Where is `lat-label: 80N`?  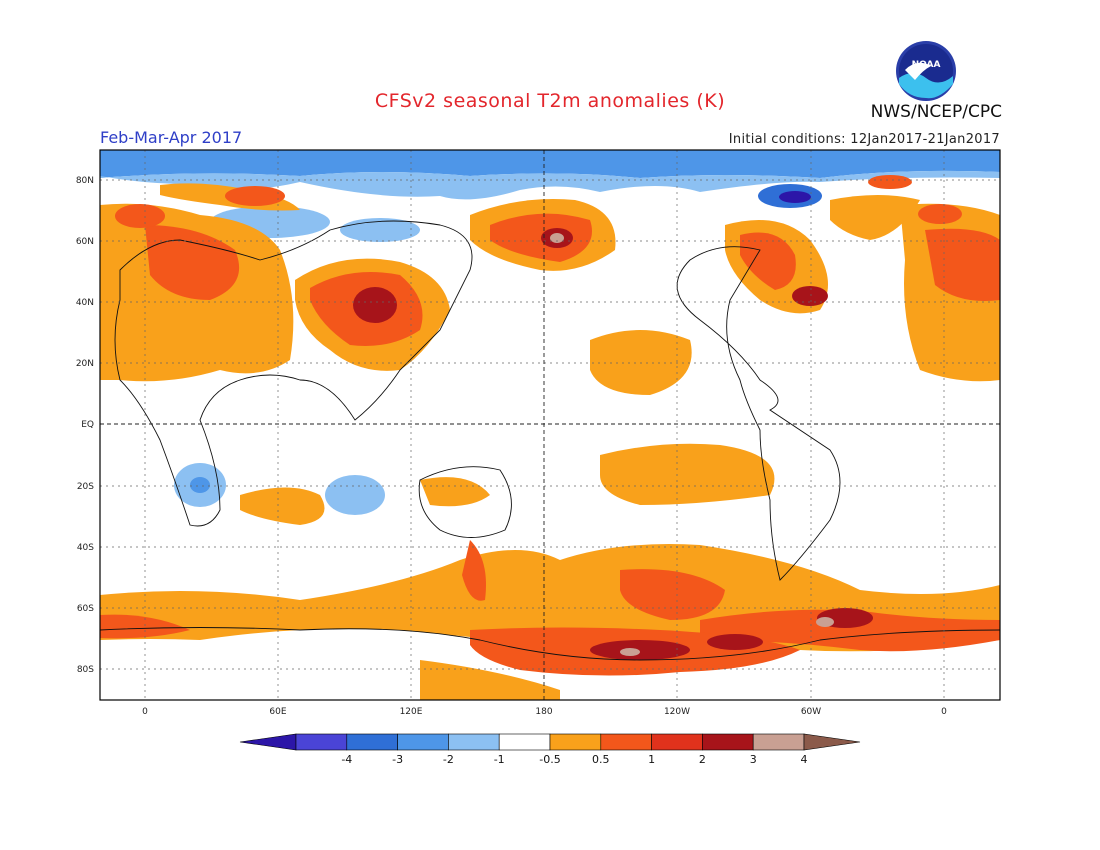 lat-label: 80N is located at coordinates (85, 181).